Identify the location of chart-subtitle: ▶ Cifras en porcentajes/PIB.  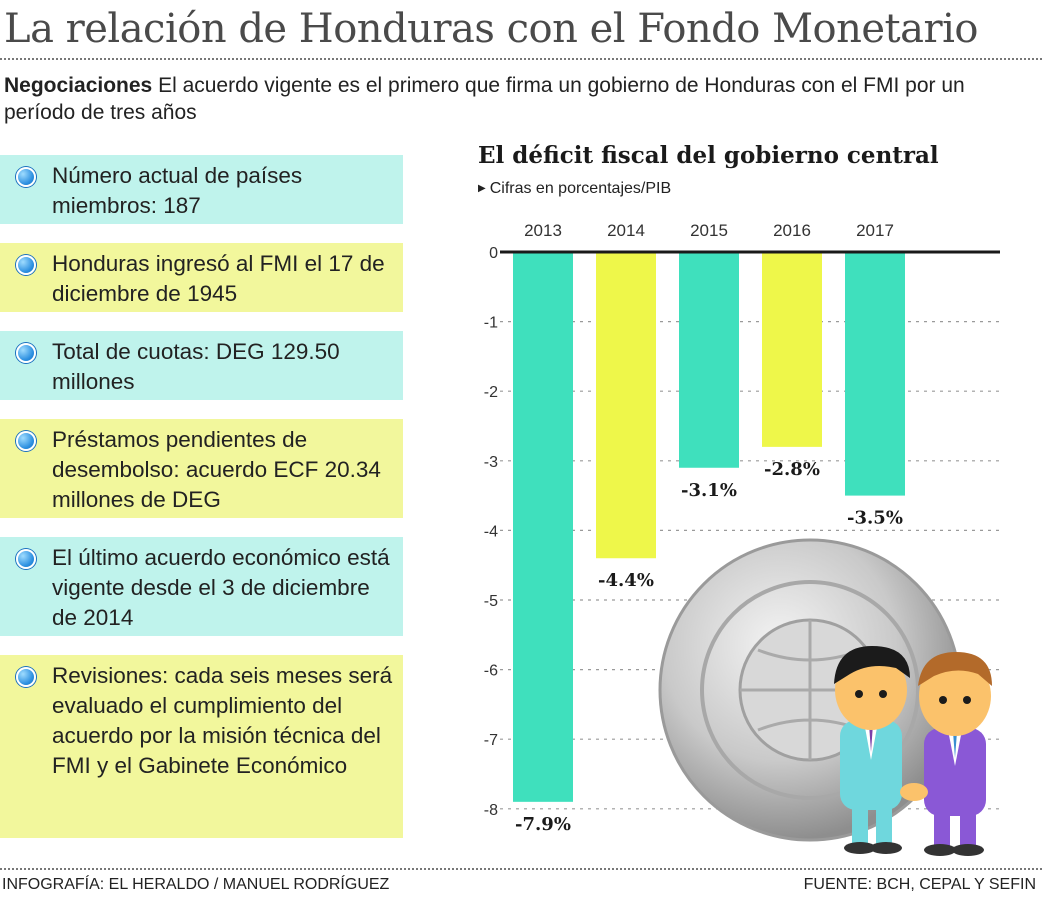
(574, 189).